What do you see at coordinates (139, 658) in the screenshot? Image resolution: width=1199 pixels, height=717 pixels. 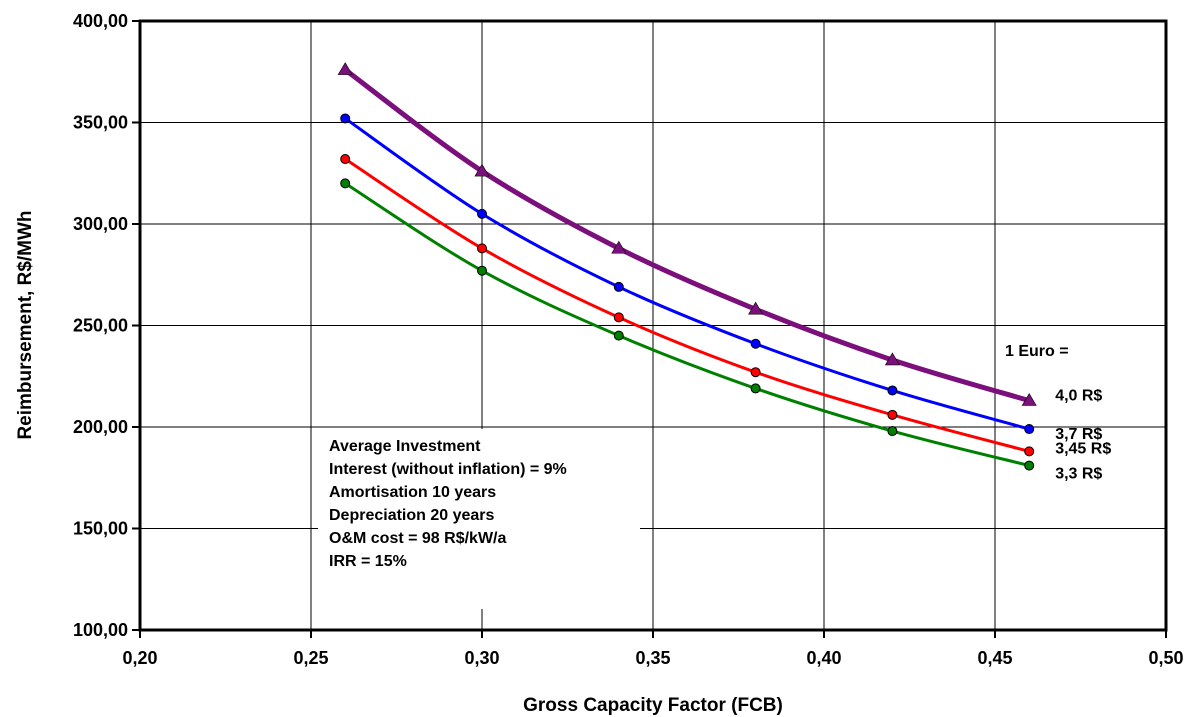 I see `x-tick-label: 0,20` at bounding box center [139, 658].